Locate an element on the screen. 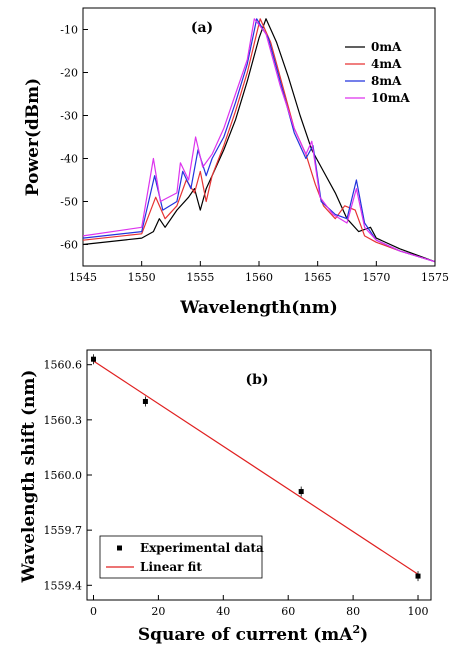  panel-b-y-tick-label: 1560.6 is located at coordinates (63, 365).